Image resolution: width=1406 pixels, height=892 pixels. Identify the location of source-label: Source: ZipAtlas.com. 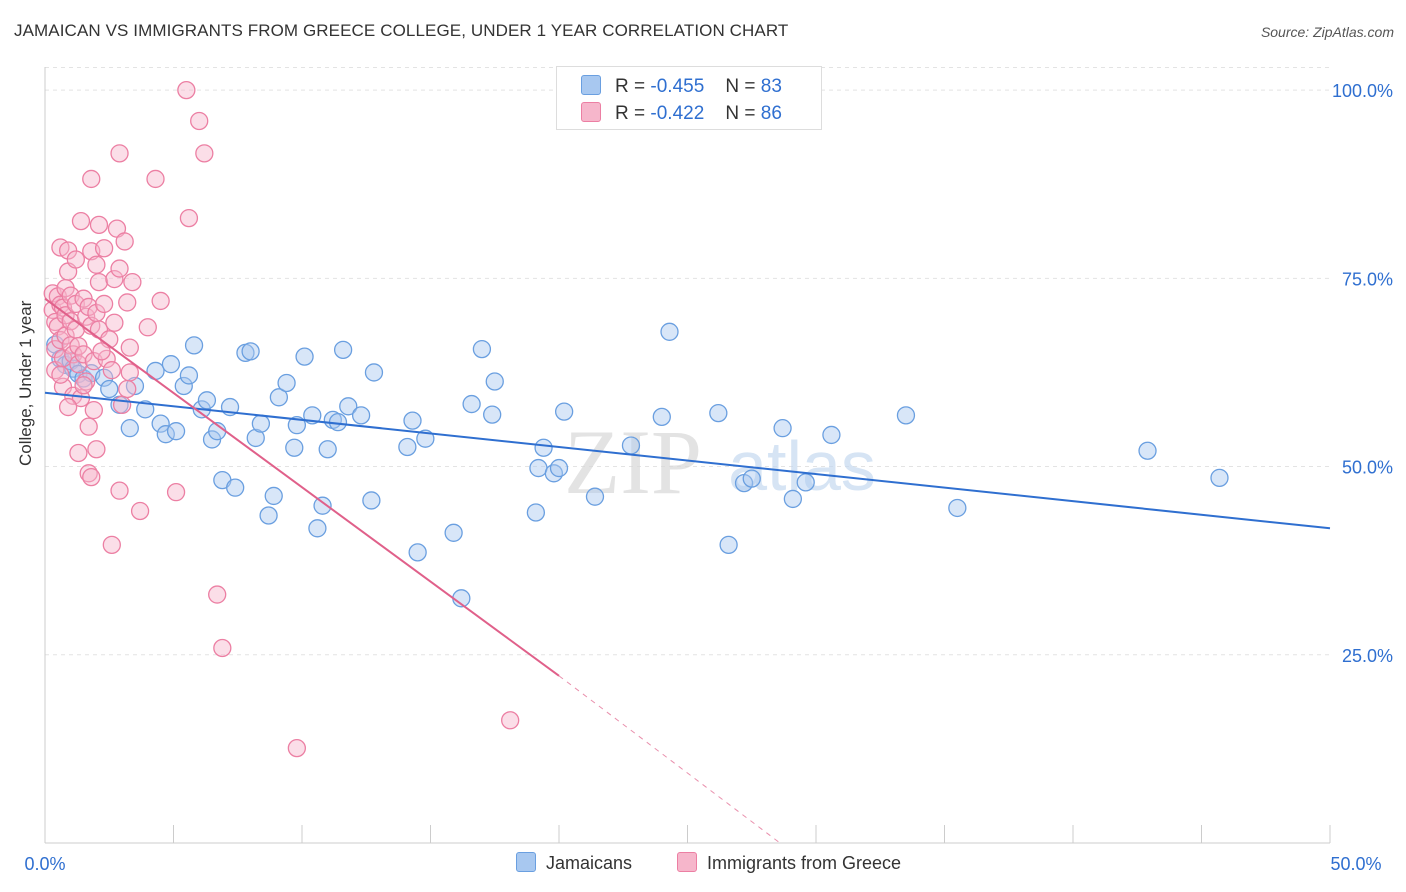
(1327, 32).